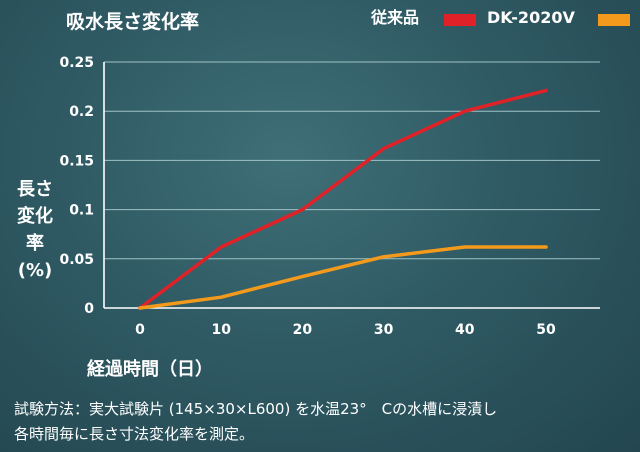 Image resolution: width=640 pixels, height=452 pixels. I want to click on y-tick-label: 0.05, so click(76, 260).